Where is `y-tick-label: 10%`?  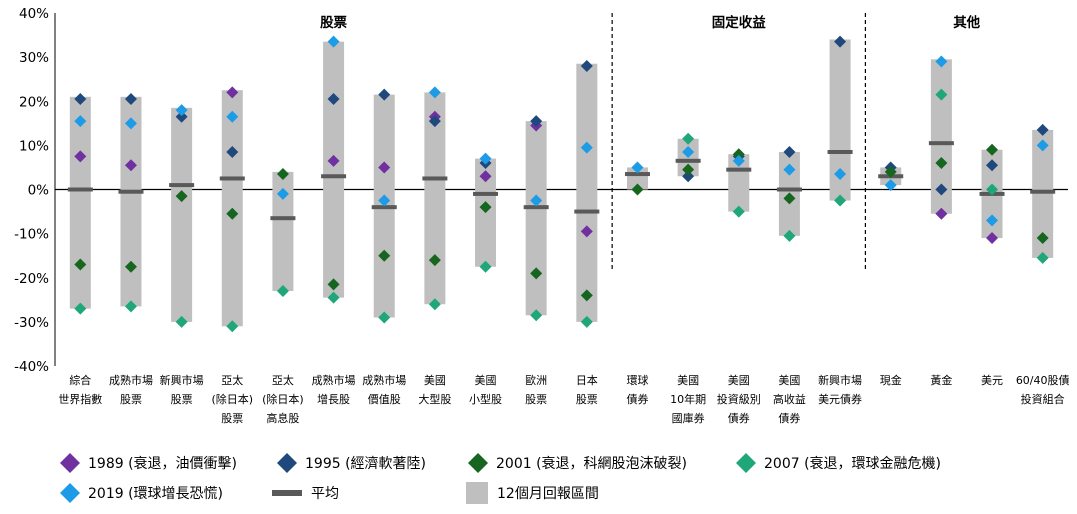 y-tick-label: 10% is located at coordinates (34, 146).